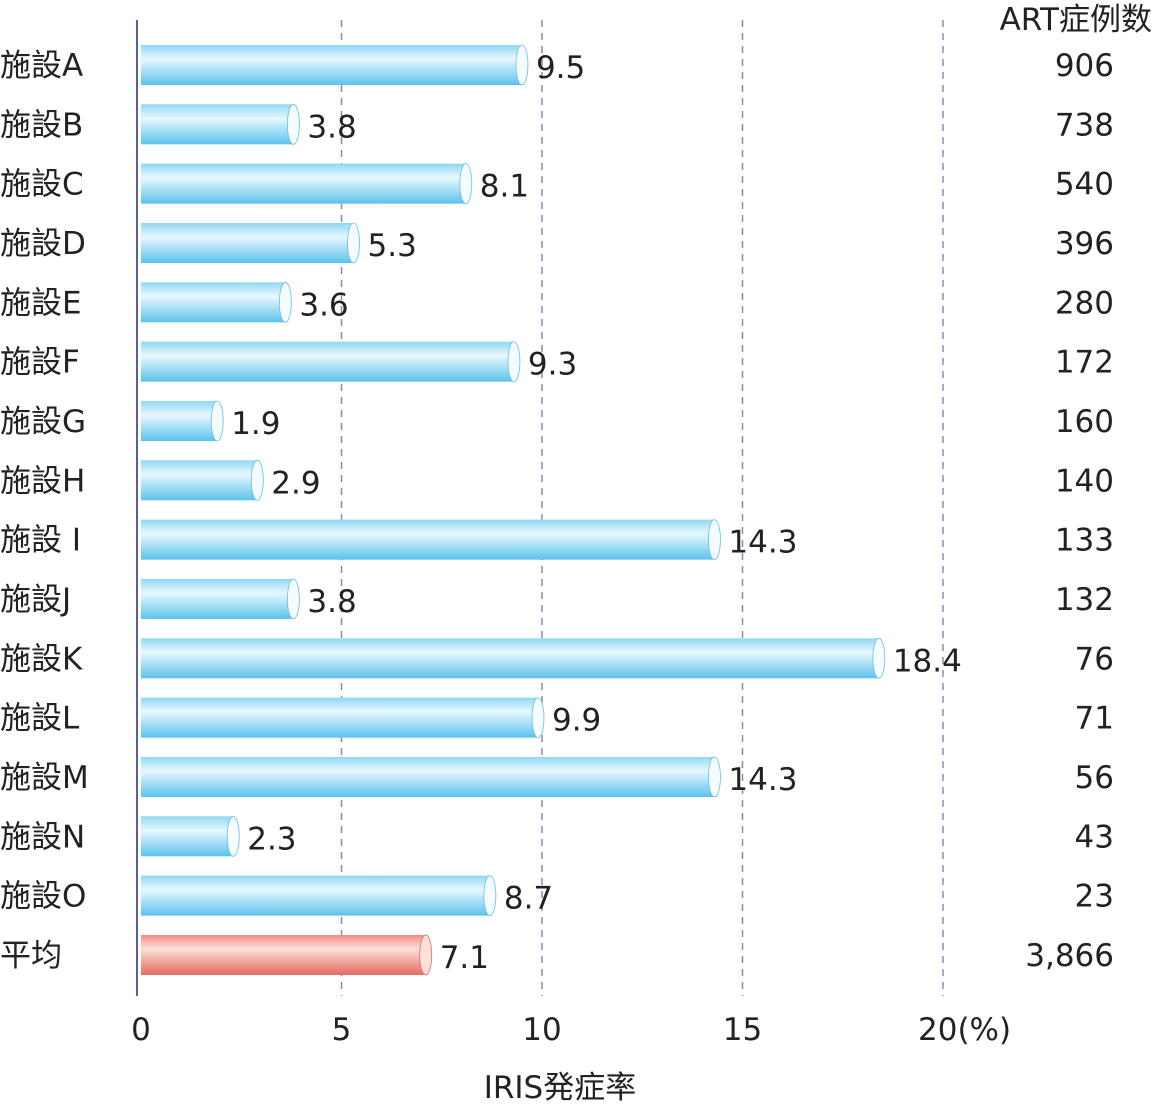 This screenshot has width=1154, height=1106. I want to click on category-label: 施設J, so click(35, 600).